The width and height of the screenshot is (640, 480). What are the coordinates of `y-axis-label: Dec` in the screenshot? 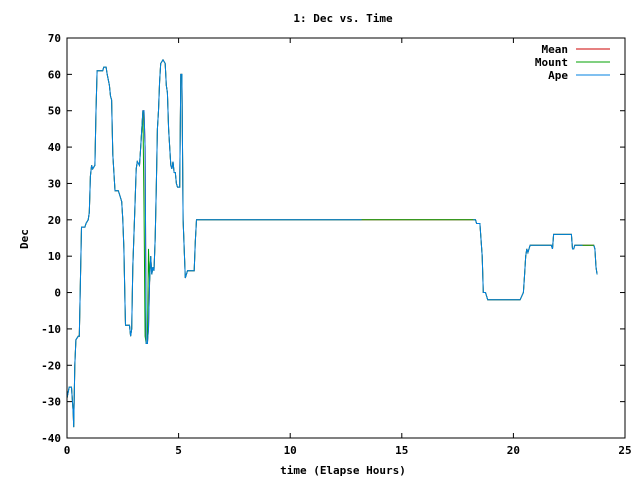 It's located at (24, 239).